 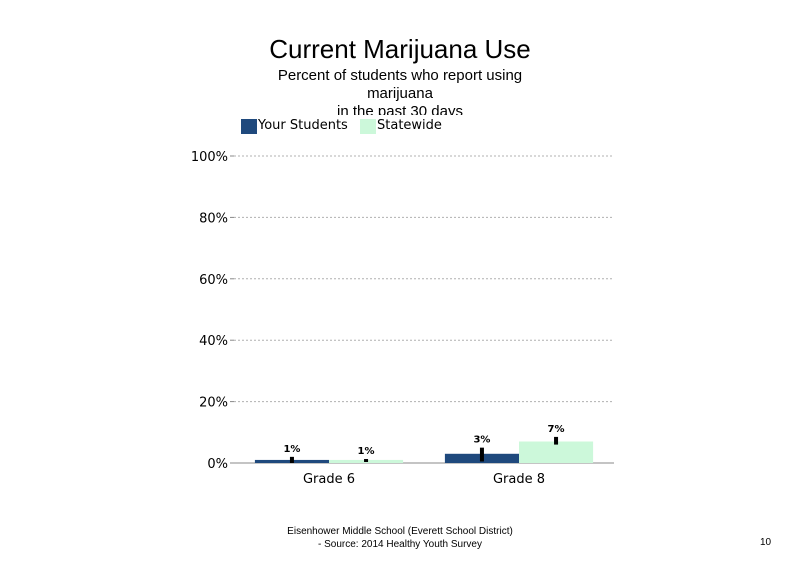 I want to click on x-tick-label: Grade 6, so click(x=329, y=479).